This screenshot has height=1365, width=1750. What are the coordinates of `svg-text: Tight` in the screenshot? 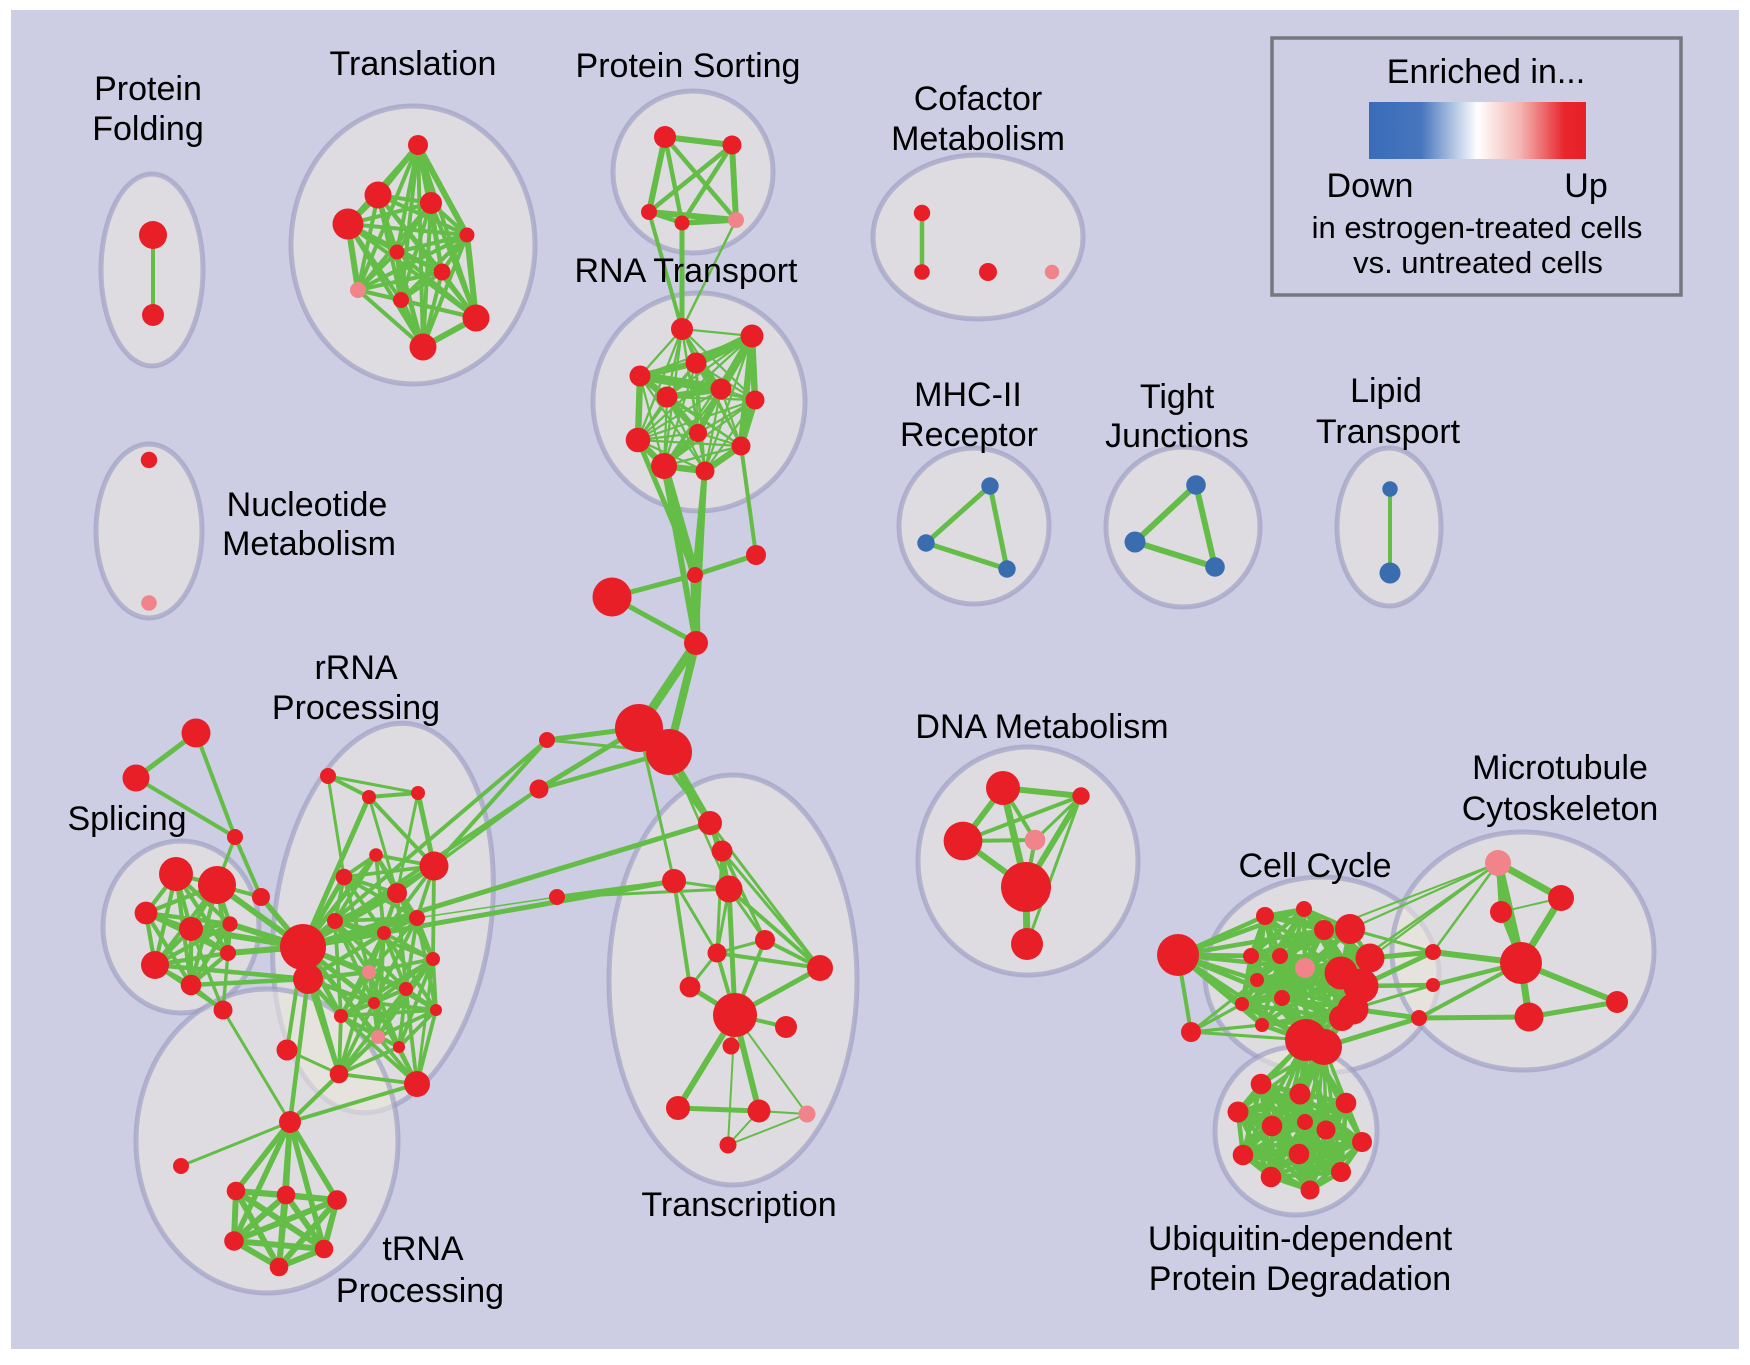 It's located at (1177, 397).